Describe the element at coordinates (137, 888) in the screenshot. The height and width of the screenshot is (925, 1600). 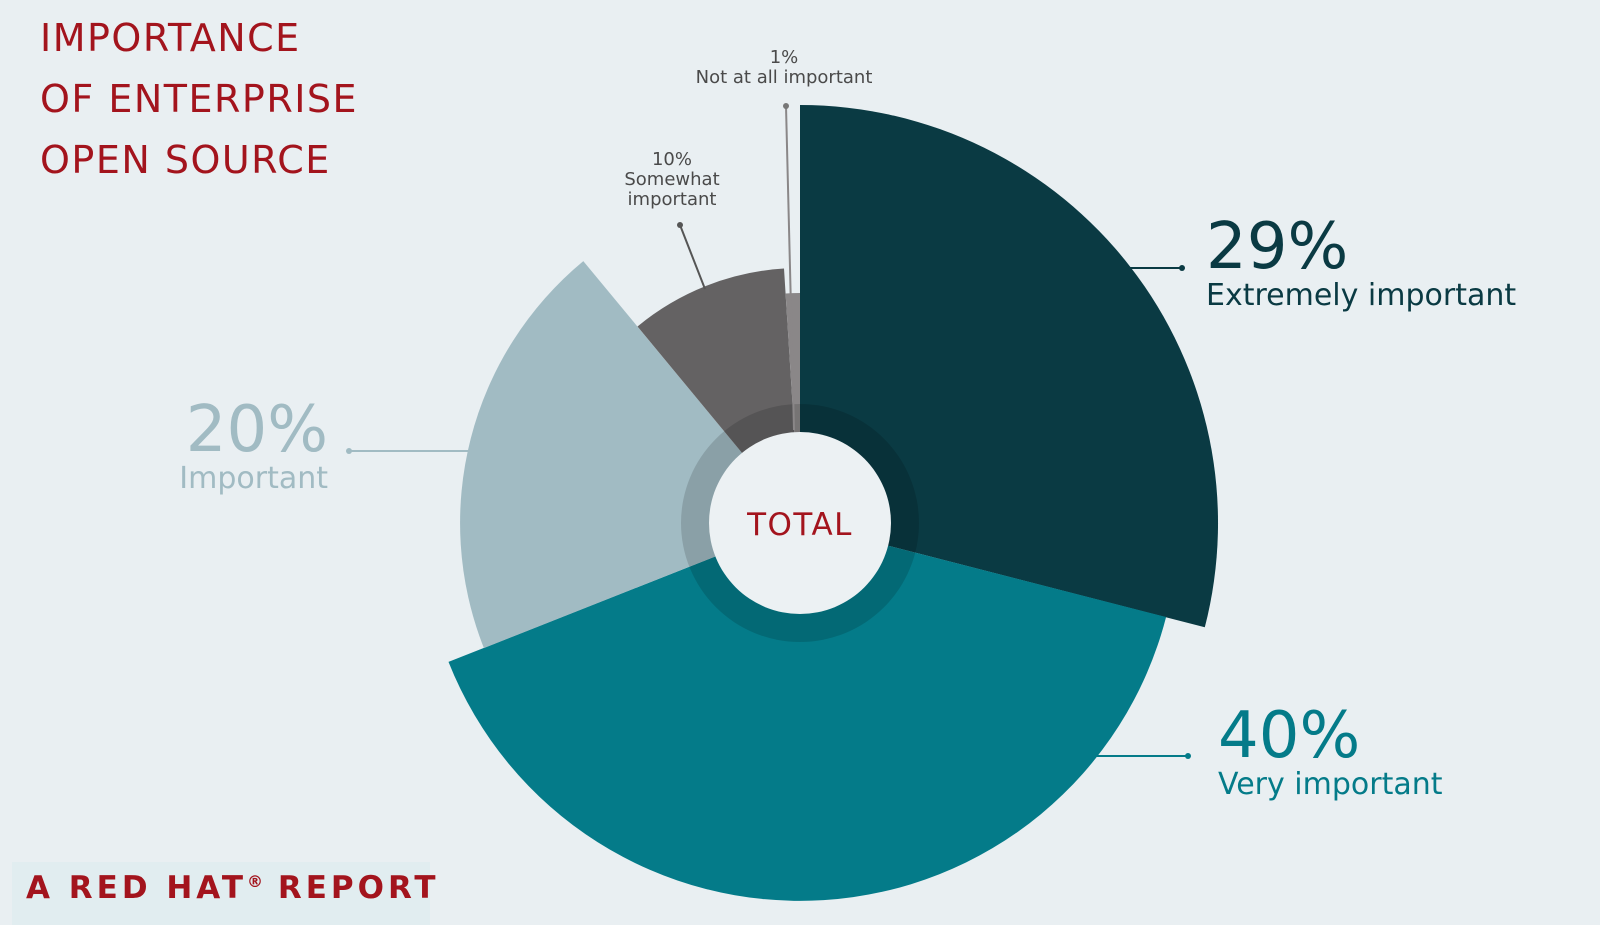
I see `footer-brand-pre: A RED HAT` at that location.